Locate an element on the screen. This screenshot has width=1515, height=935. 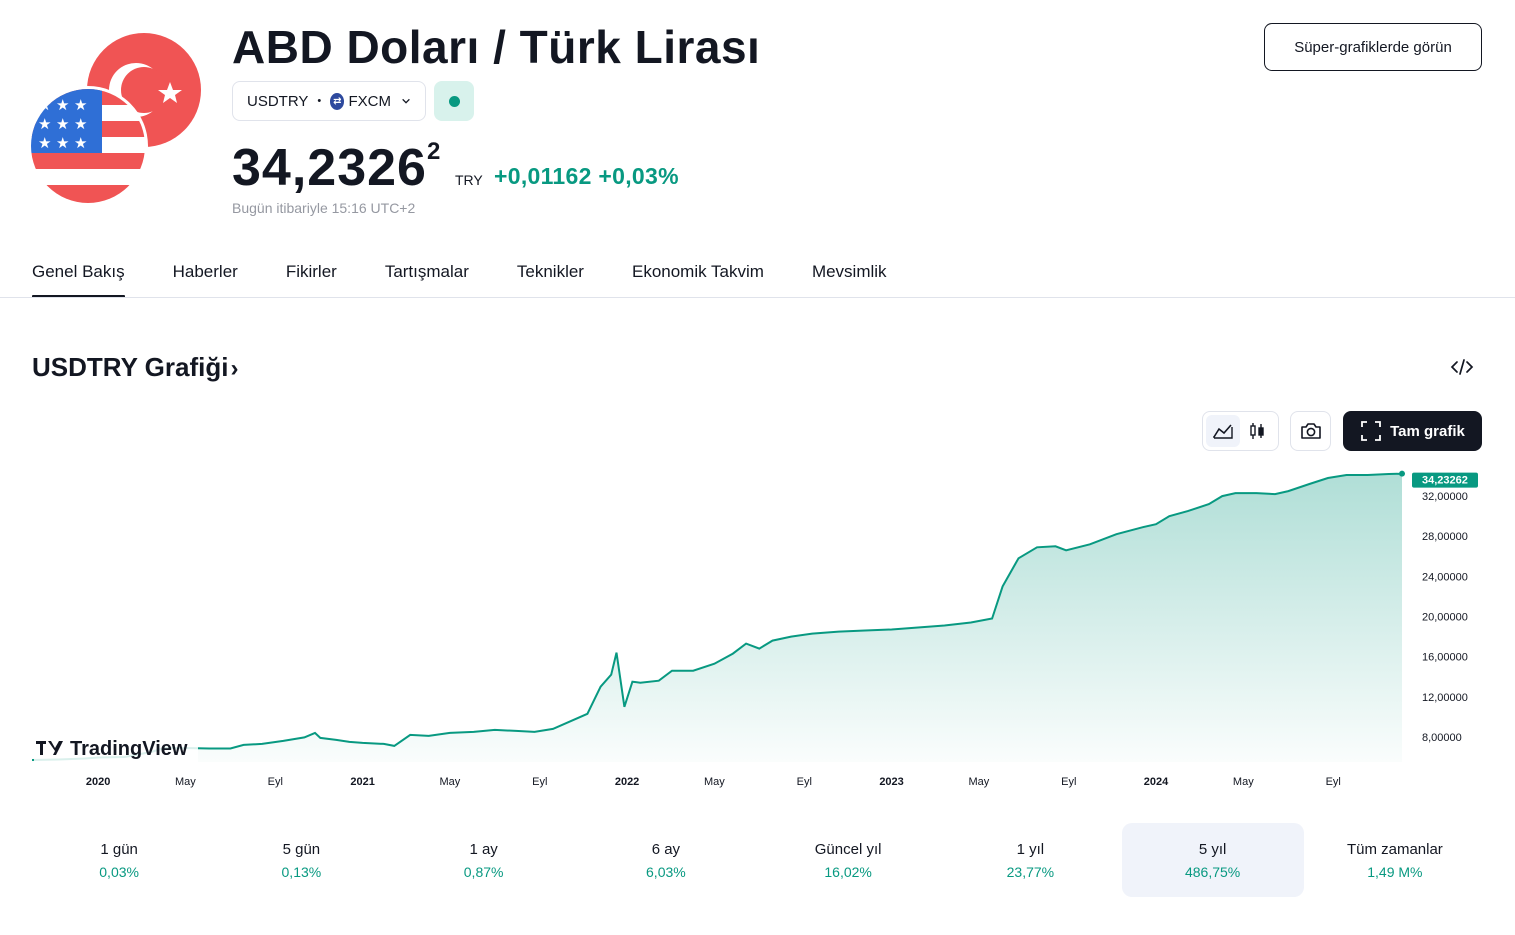
period-button-1: 5 gün 0,13% is located at coordinates (301, 860).